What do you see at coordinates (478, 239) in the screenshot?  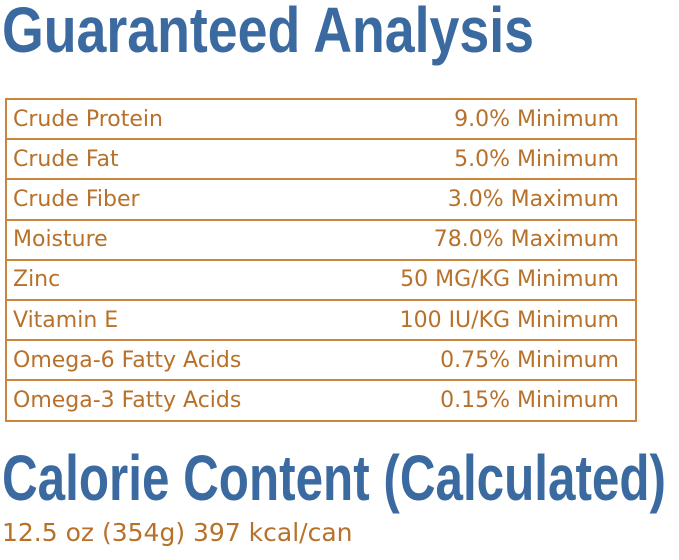 I see `nutrient-value: 78.0% Maximum` at bounding box center [478, 239].